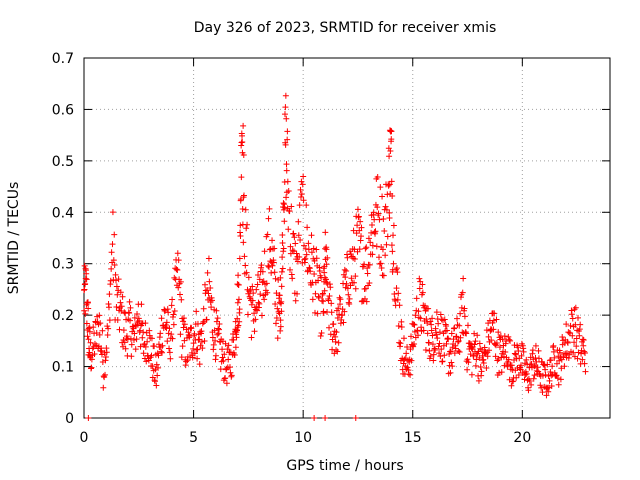 The width and height of the screenshot is (640, 480). I want to click on y-tick-label: 0.1, so click(63, 368).